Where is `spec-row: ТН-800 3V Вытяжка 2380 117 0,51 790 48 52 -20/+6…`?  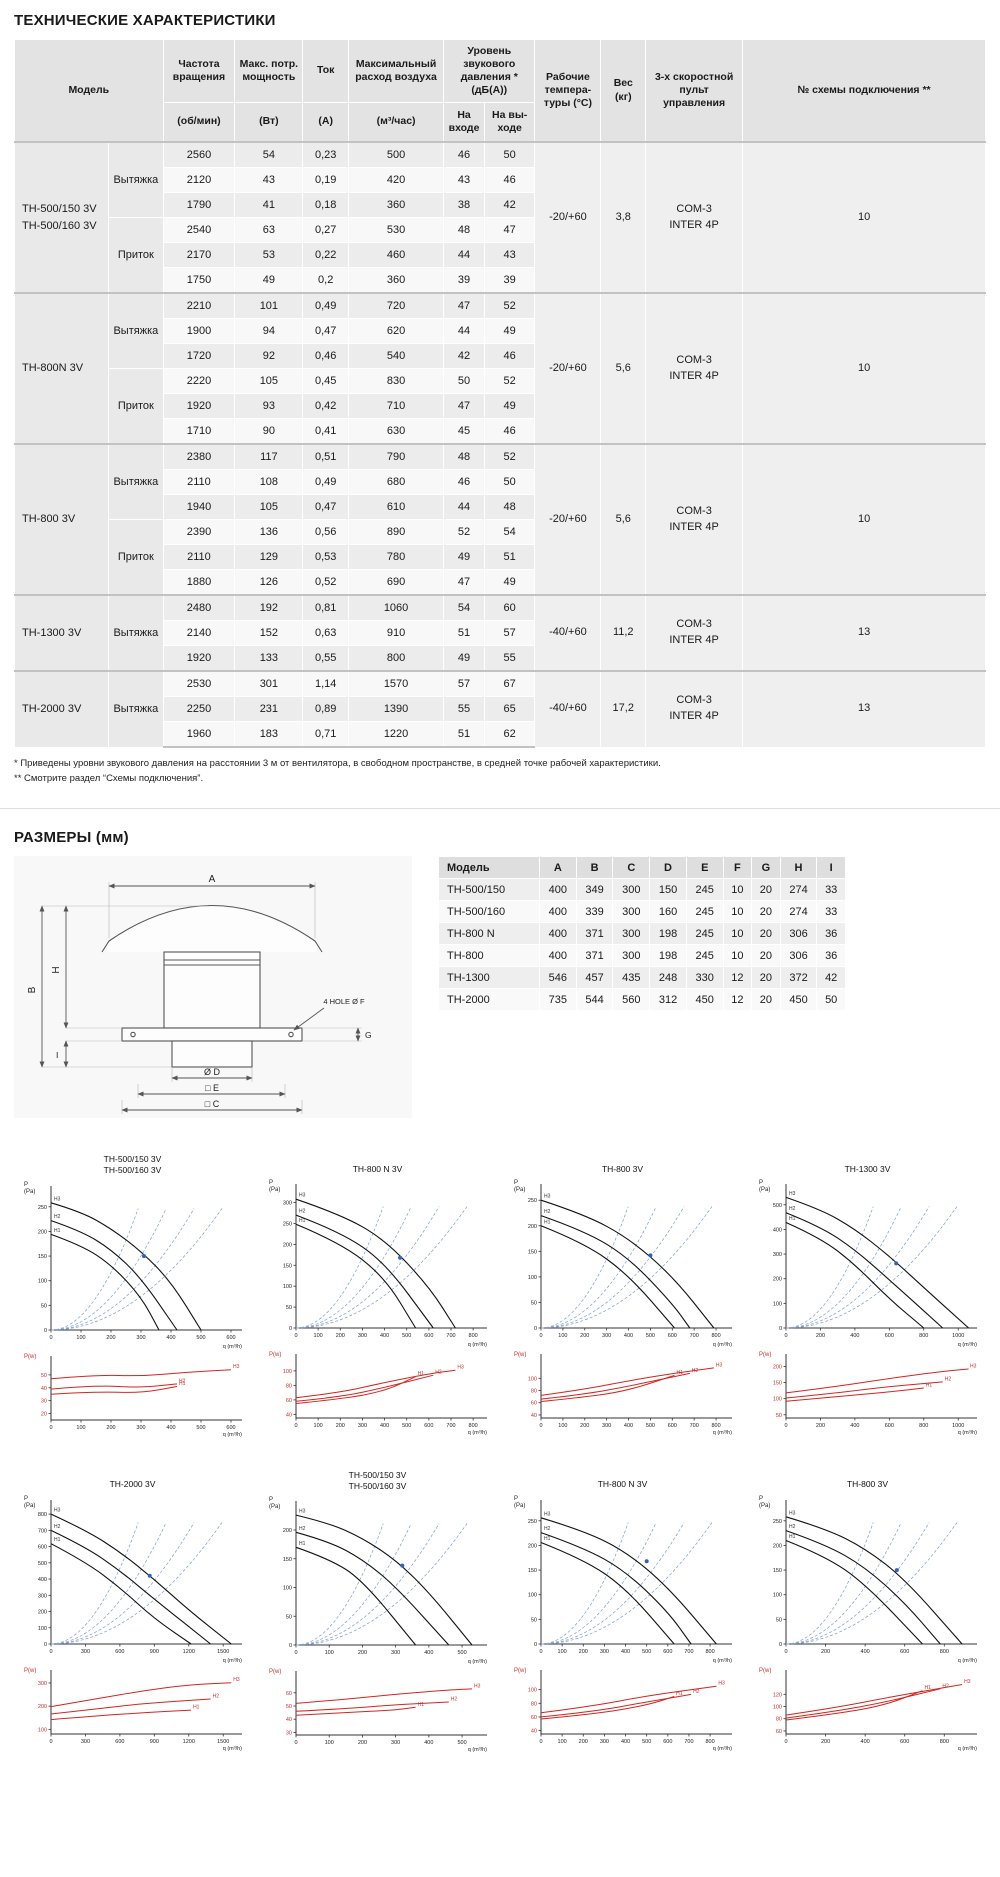
spec-row: ТН-800 3V Вытяжка 2380 117 0,51 790 48 52 -20/+6… is located at coordinates (499, 519).